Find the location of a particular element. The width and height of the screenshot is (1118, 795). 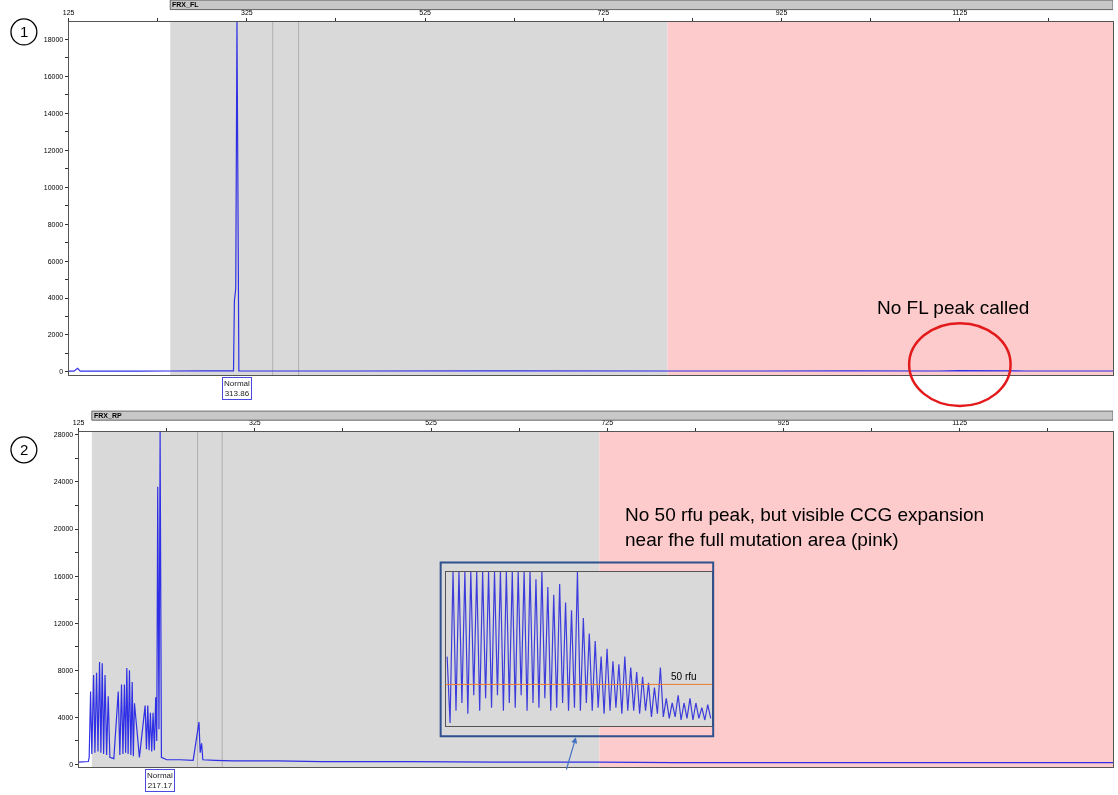

annotation: No 50 rfu peak, but visible CCG expansion near fhe full mutation area (pink) is located at coordinates (805, 527).